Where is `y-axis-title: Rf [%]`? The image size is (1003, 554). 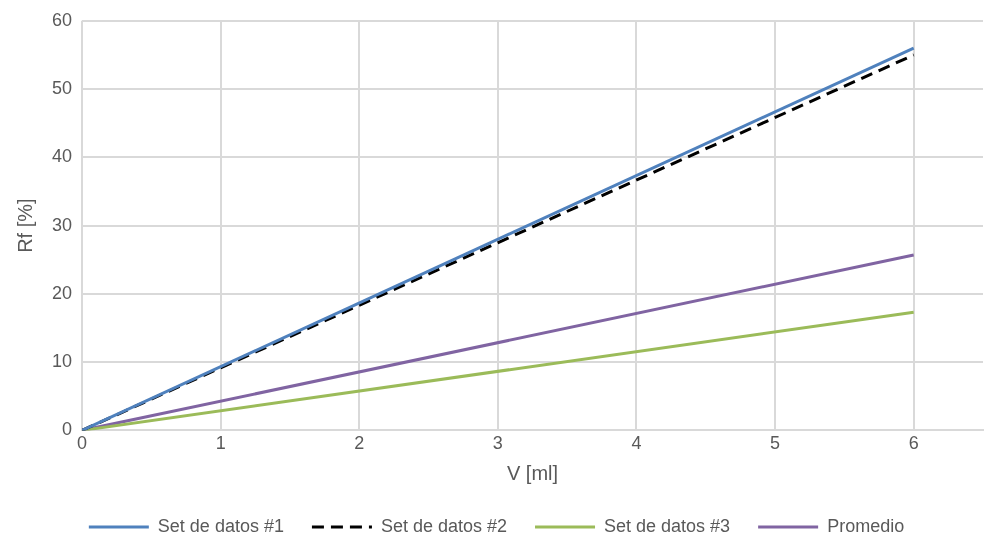 y-axis-title: Rf [%] is located at coordinates (24, 225).